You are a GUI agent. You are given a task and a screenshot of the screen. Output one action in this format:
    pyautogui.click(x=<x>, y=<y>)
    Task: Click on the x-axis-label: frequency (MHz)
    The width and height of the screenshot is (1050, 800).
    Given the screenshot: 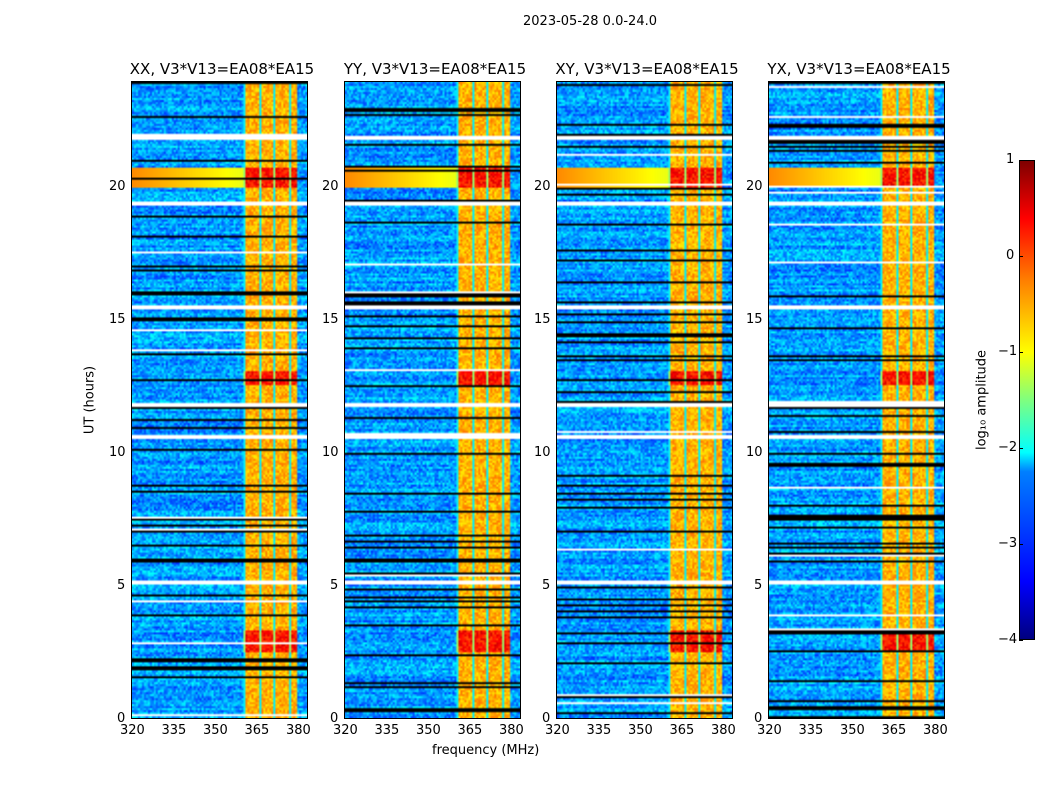 What is the action you would take?
    pyautogui.click(x=486, y=750)
    